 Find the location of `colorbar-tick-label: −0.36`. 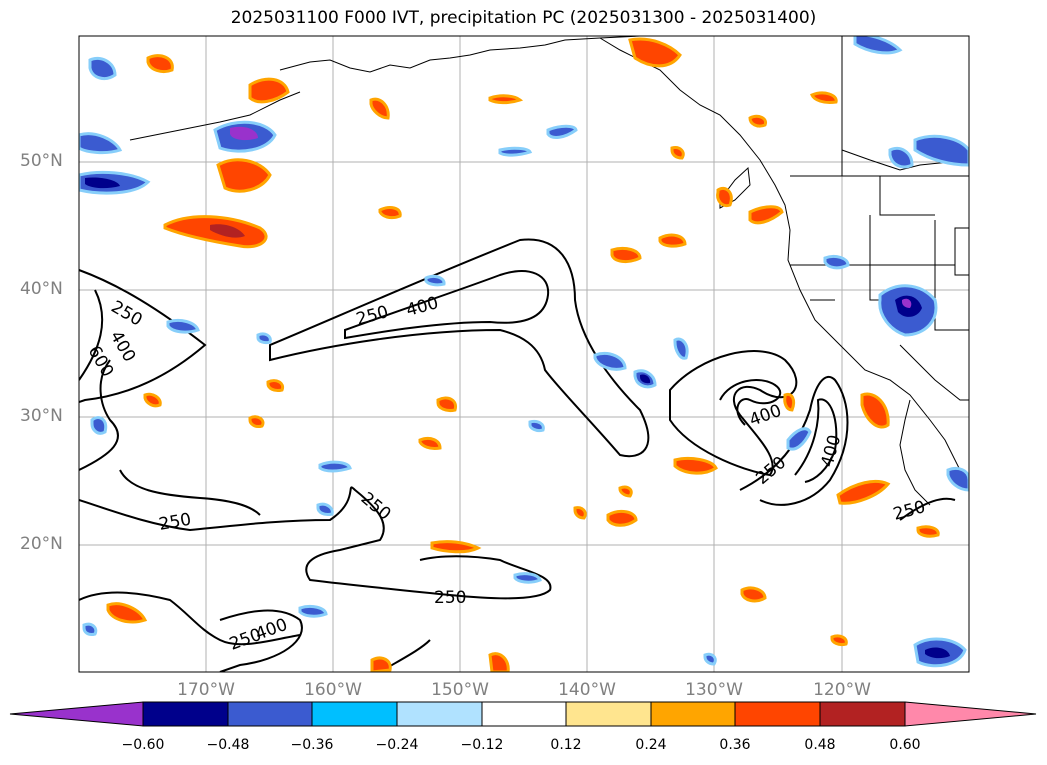

colorbar-tick-label: −0.36 is located at coordinates (312, 745).